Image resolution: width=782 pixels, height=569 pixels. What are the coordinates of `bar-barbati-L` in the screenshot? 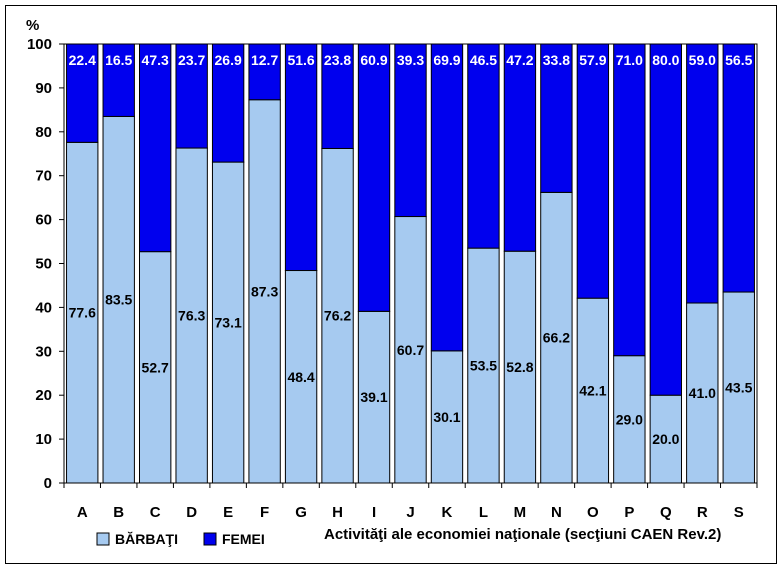 It's located at (483, 365).